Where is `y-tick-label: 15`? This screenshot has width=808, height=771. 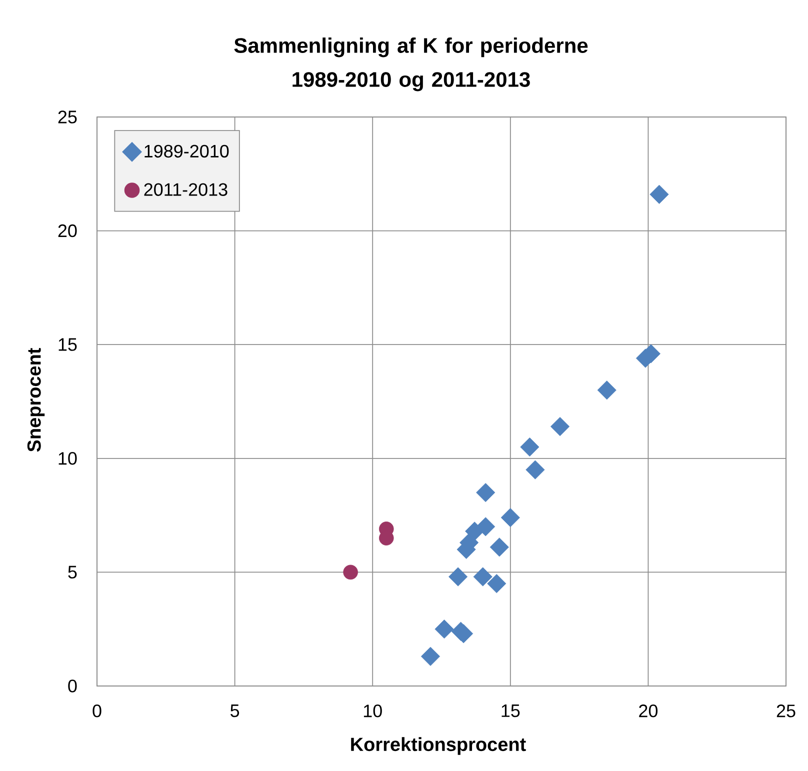
y-tick-label: 15 is located at coordinates (67, 344).